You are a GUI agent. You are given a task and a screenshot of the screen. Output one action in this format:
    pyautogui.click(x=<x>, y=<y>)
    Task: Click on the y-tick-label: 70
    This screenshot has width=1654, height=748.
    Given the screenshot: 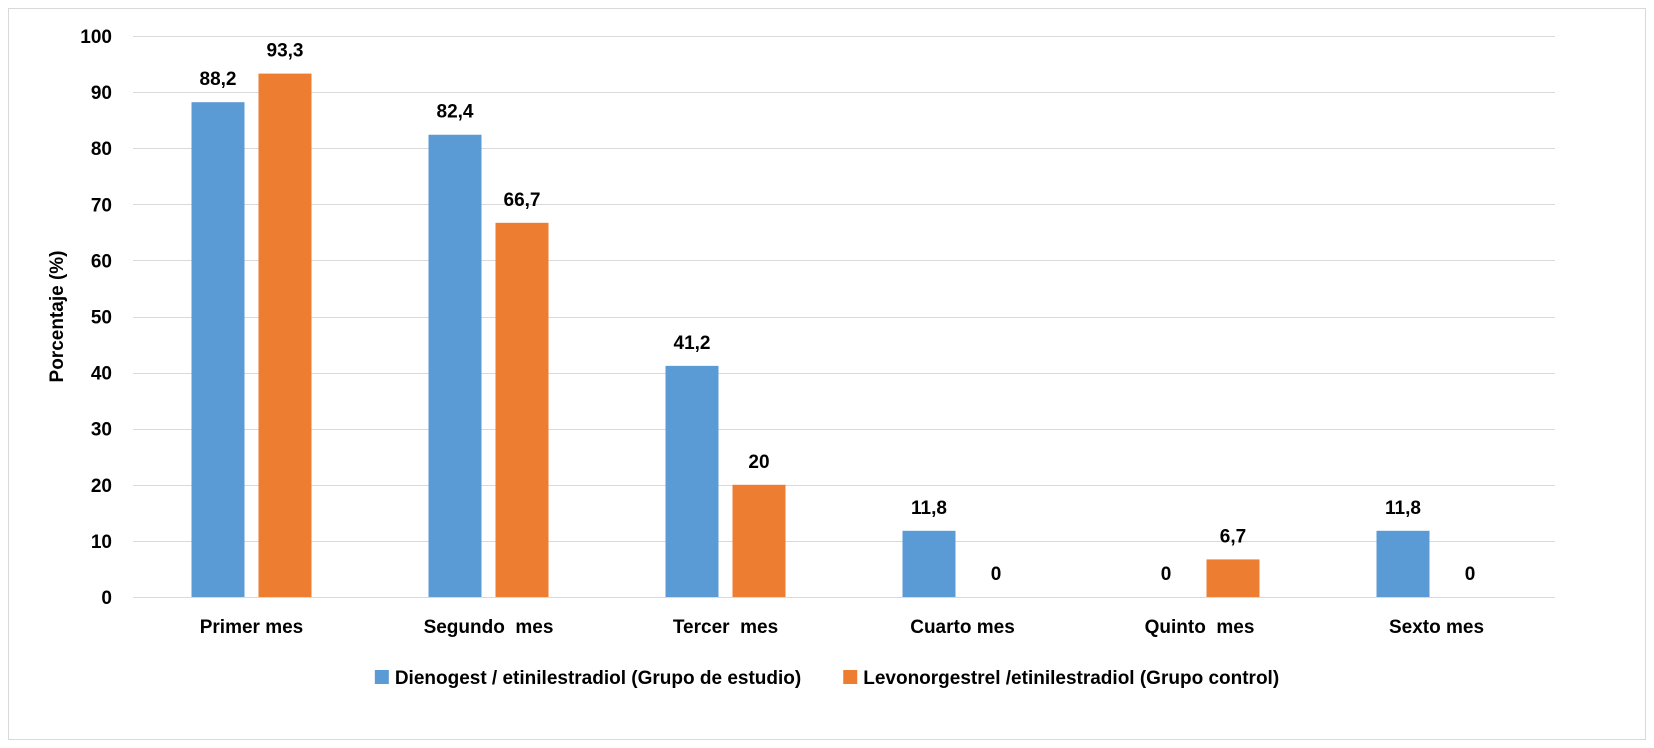 What is the action you would take?
    pyautogui.click(x=101, y=205)
    